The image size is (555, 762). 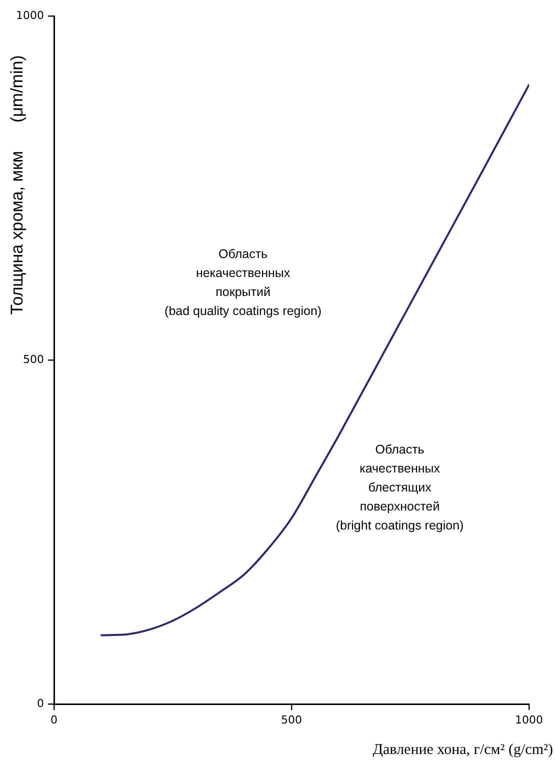 What do you see at coordinates (462, 750) in the screenshot?
I see `x-axis-title: Давление хона, г/см² (g/cm²)` at bounding box center [462, 750].